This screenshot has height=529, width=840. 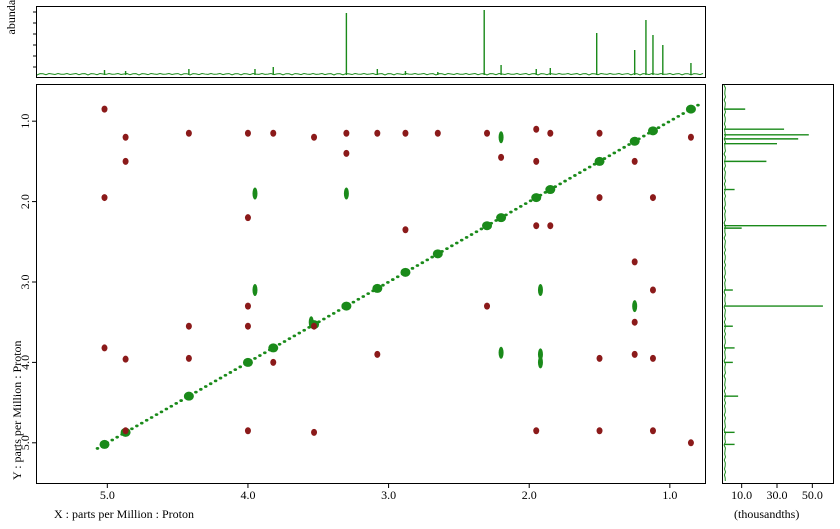 What do you see at coordinates (777, 495) in the screenshot?
I see `right-tick-label: 30.0` at bounding box center [777, 495].